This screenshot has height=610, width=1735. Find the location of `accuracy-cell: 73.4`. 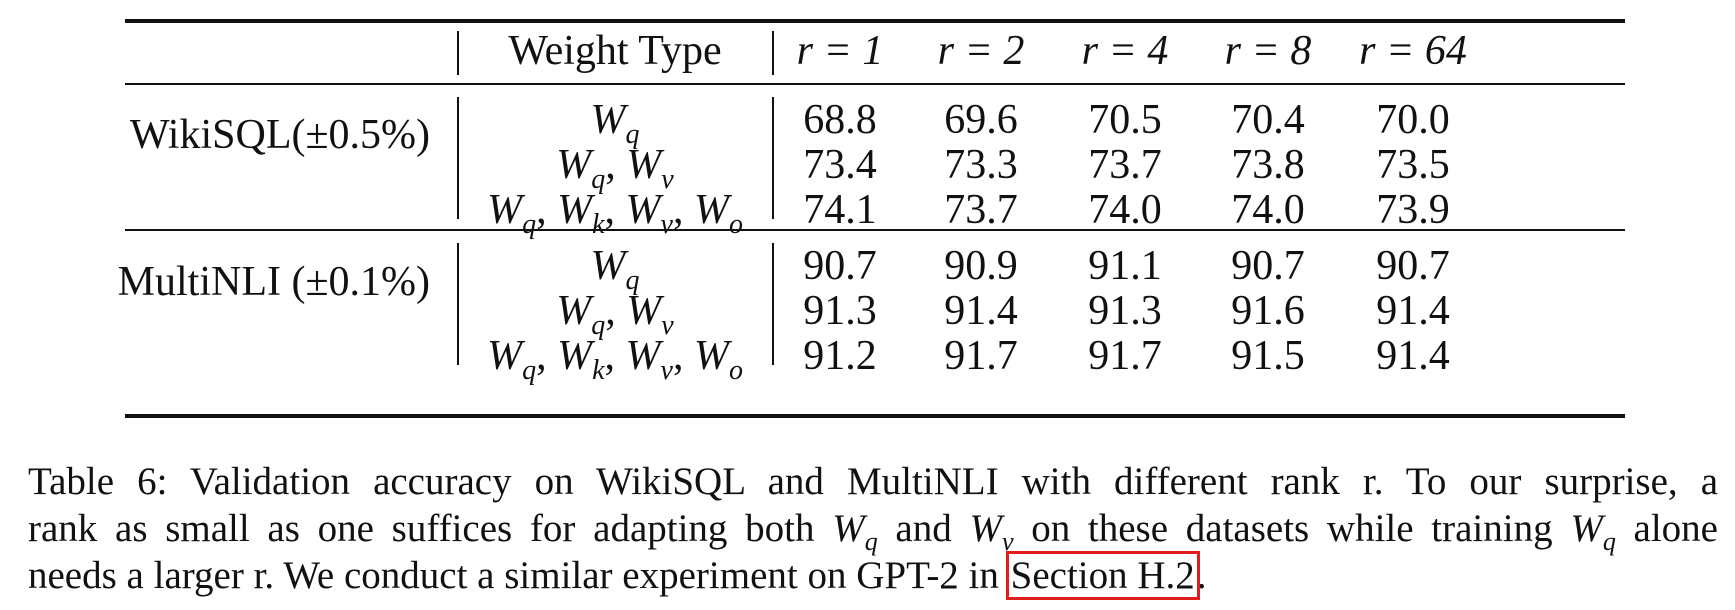

accuracy-cell: 73.4 is located at coordinates (840, 165).